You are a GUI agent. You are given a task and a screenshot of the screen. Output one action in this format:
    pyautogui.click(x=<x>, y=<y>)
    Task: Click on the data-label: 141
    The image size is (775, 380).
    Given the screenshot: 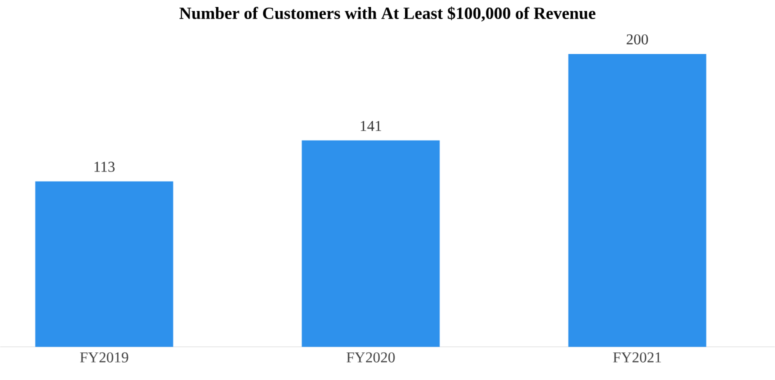 What is the action you would take?
    pyautogui.click(x=371, y=126)
    